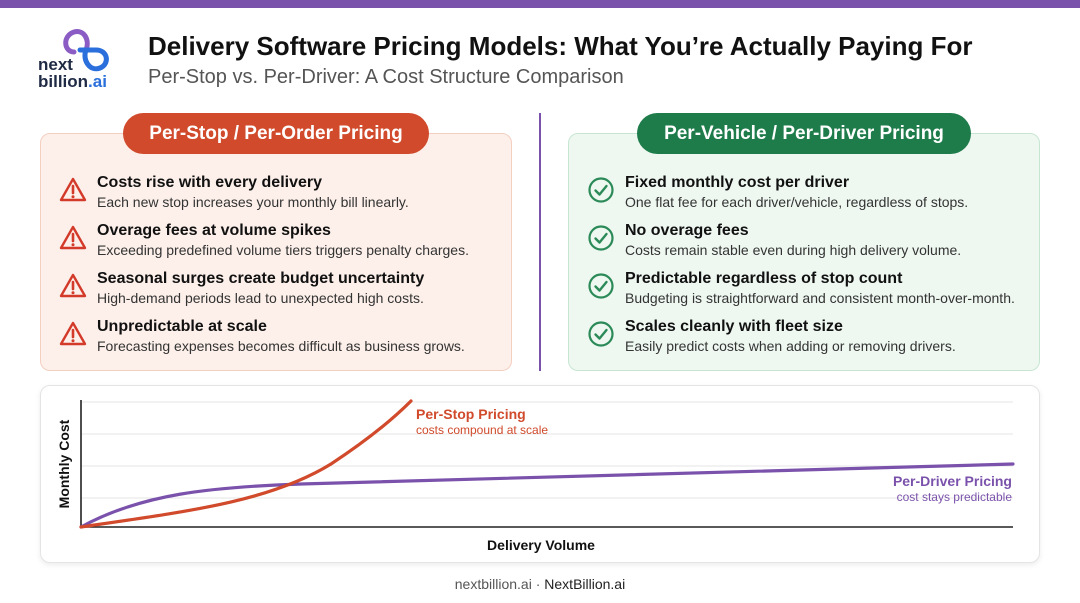  Describe the element at coordinates (804, 133) in the screenshot. I see `per-driver-title-pill: Per-Vehicle / Per-Driver Pricing` at that location.